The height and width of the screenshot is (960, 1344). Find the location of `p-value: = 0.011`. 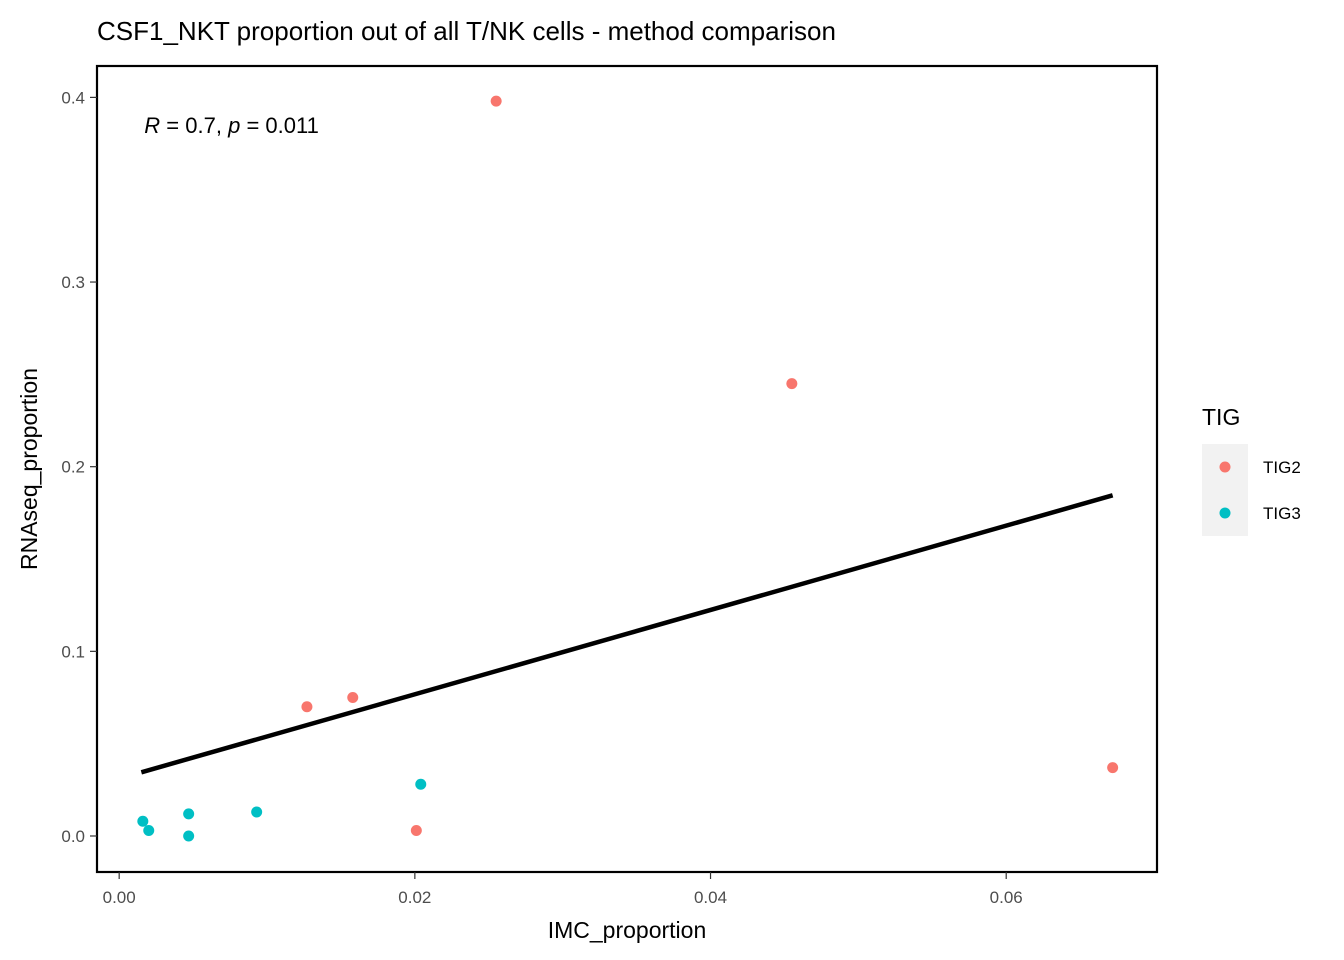

p-value: = 0.011 is located at coordinates (279, 125).